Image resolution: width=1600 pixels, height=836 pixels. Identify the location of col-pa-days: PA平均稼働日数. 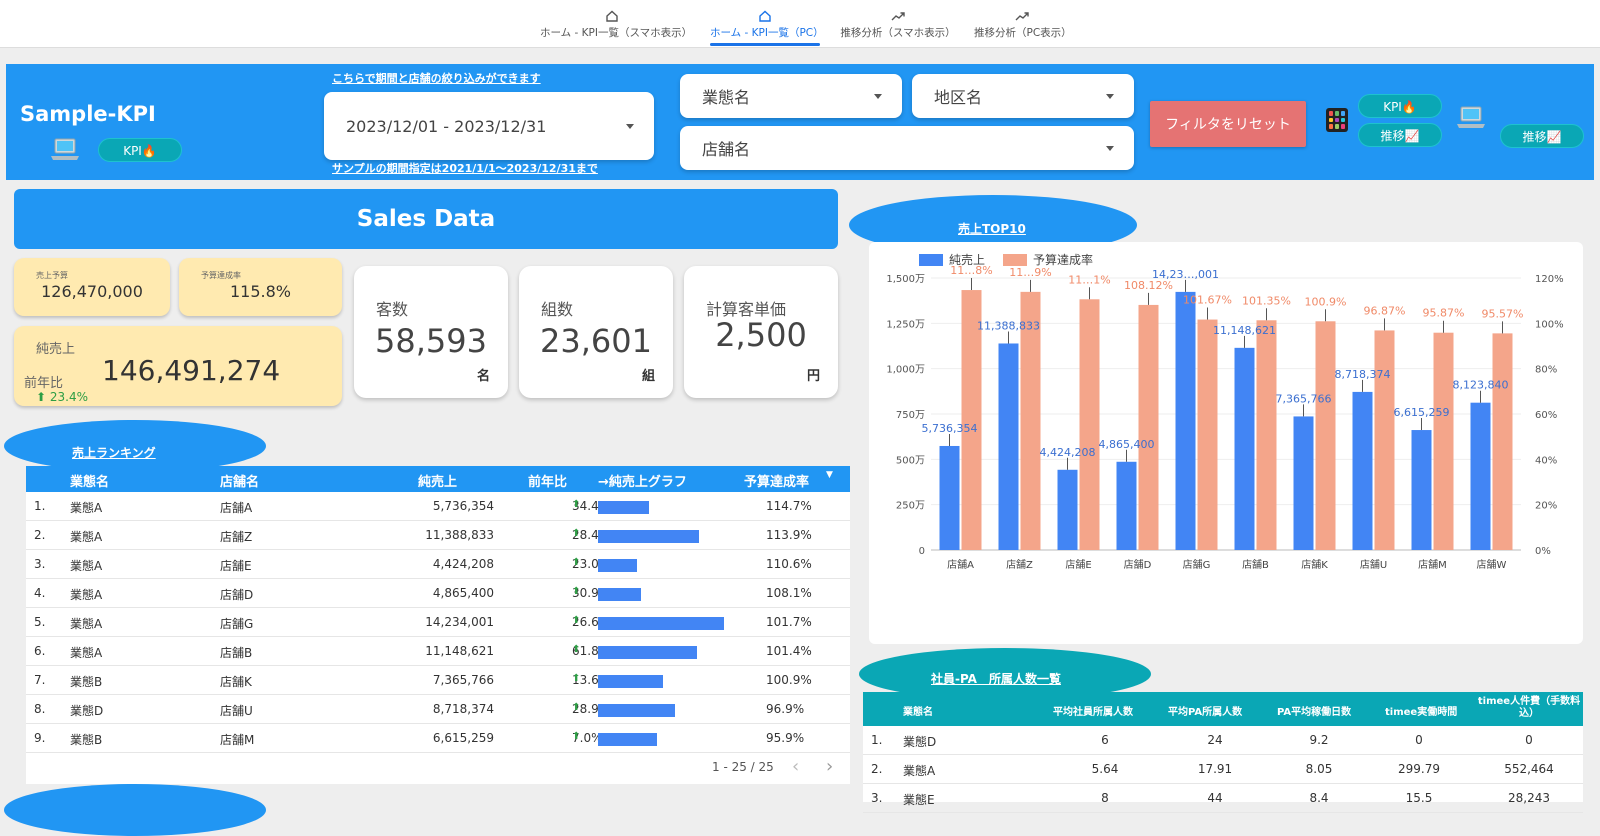
(1314, 712).